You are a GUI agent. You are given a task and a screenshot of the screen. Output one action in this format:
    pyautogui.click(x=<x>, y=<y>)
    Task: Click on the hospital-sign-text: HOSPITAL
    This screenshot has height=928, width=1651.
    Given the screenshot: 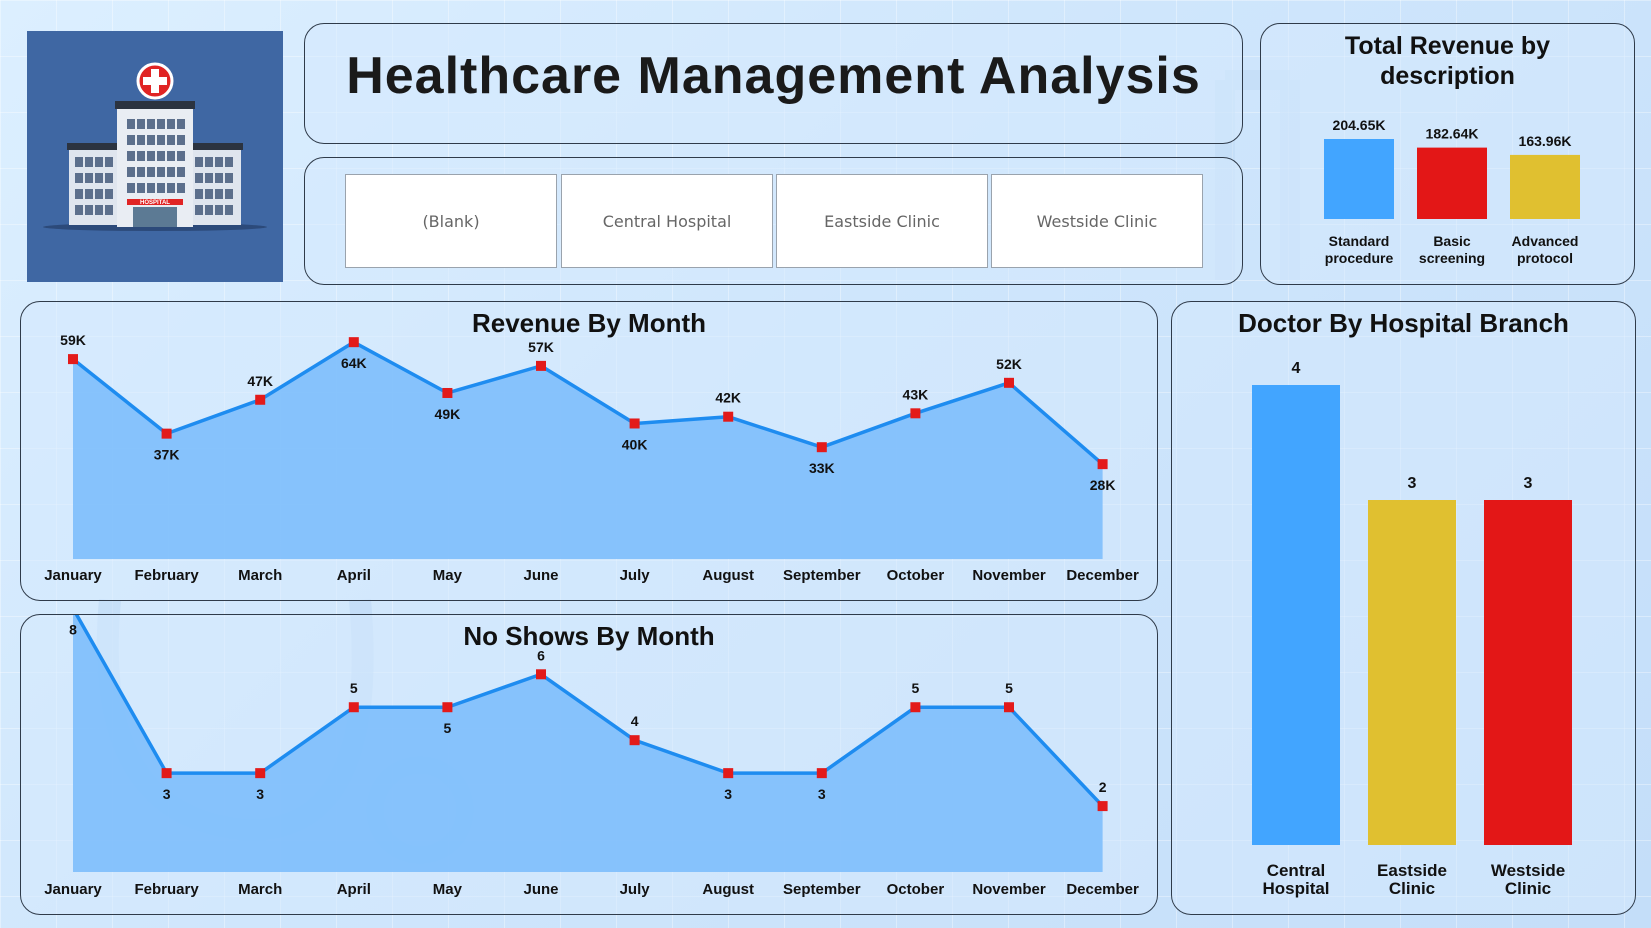 What is the action you would take?
    pyautogui.click(x=155, y=203)
    